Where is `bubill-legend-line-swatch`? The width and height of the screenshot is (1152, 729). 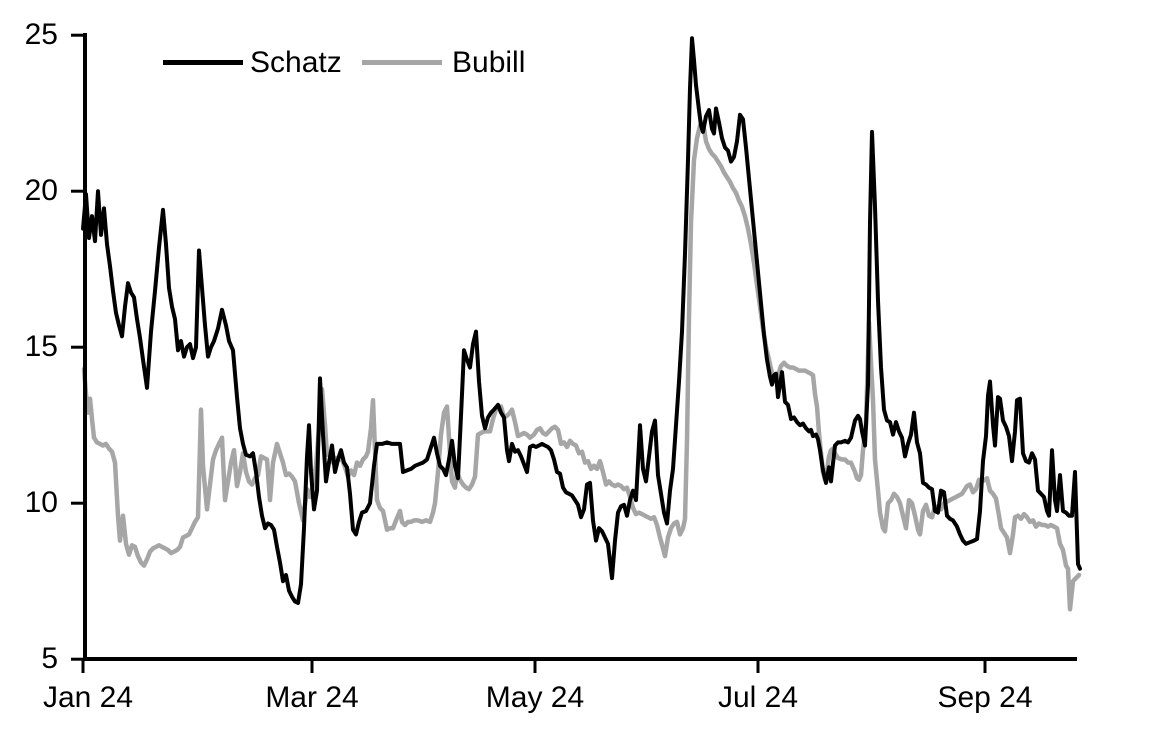
bubill-legend-line-swatch is located at coordinates (402, 62).